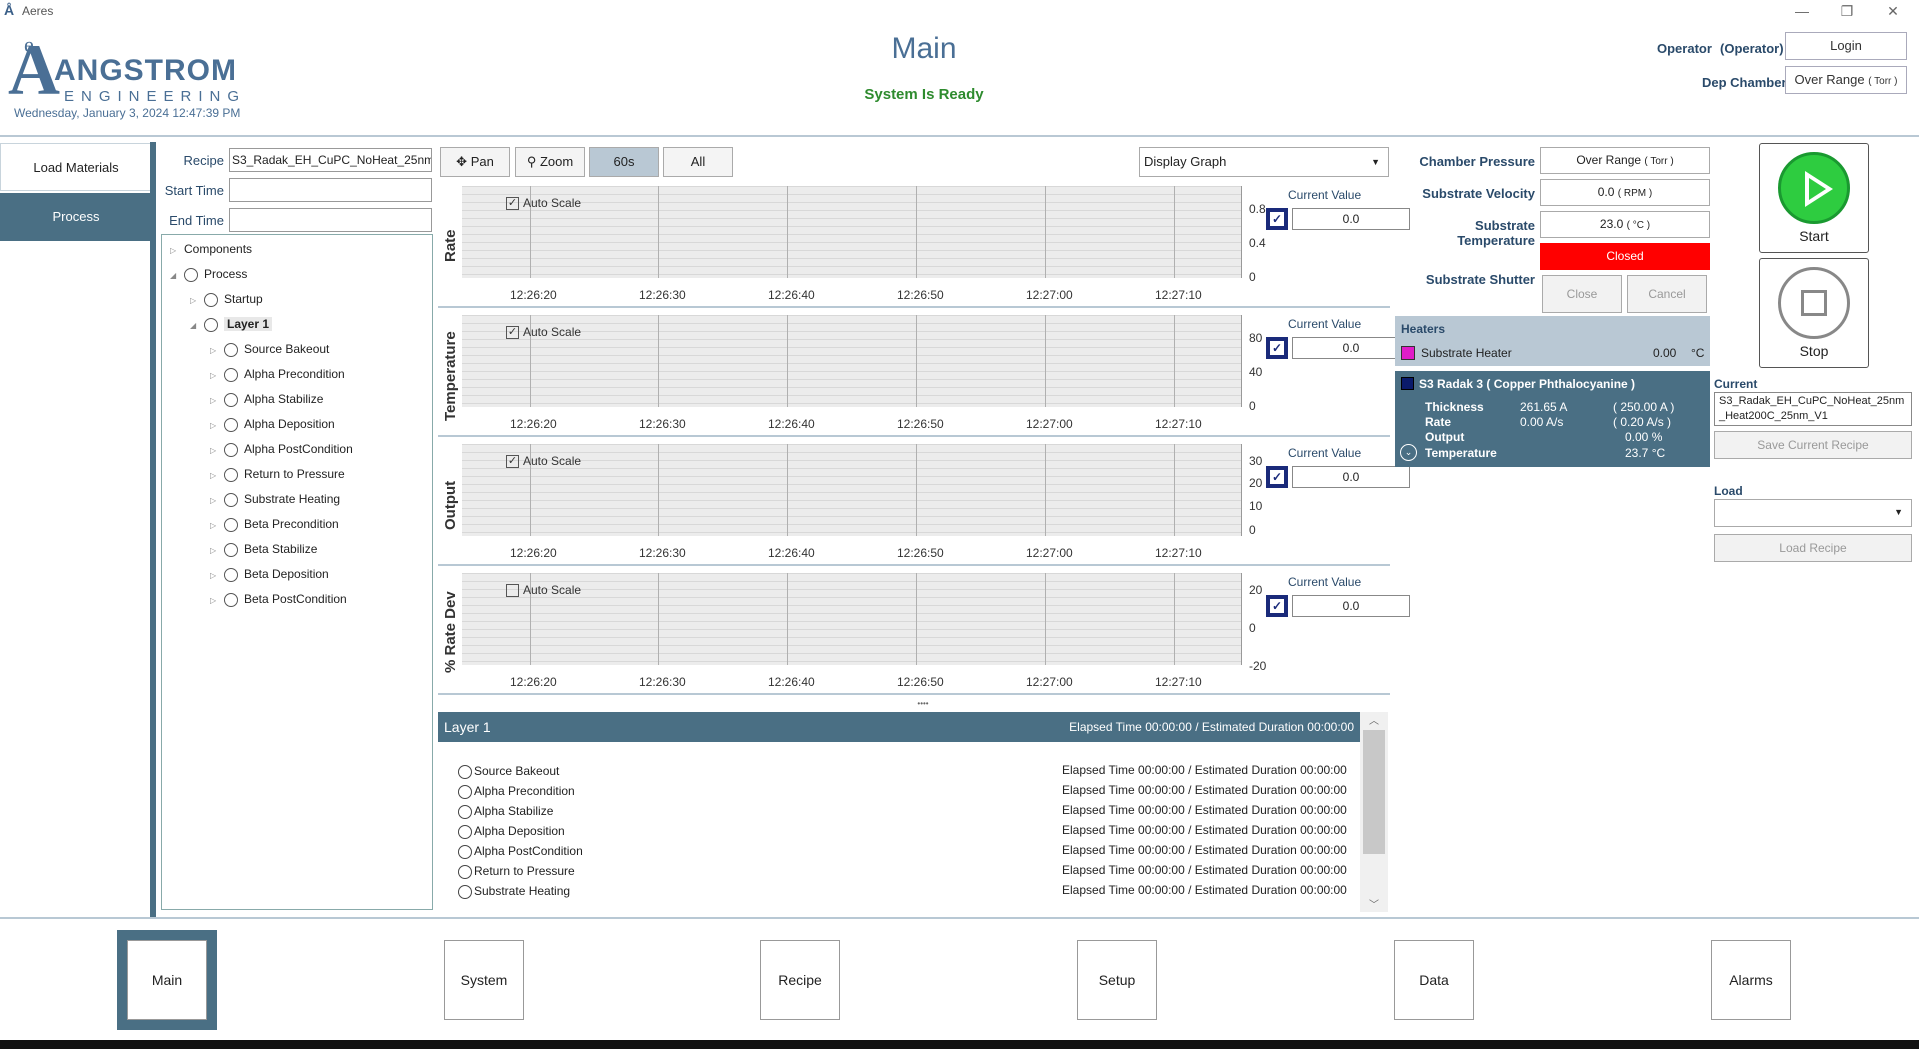 The width and height of the screenshot is (1919, 1049). I want to click on load-recipe-button: Load Recipe, so click(1813, 548).